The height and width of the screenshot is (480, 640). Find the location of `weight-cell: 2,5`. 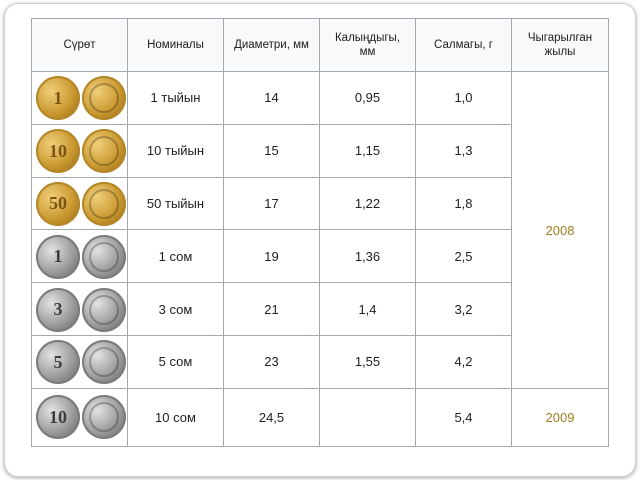

weight-cell: 2,5 is located at coordinates (464, 257).